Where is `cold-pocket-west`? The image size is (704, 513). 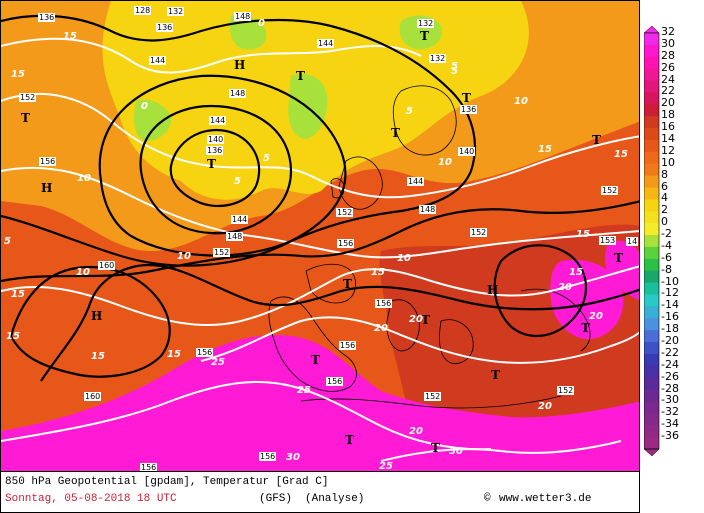 cold-pocket-west is located at coordinates (153, 120).